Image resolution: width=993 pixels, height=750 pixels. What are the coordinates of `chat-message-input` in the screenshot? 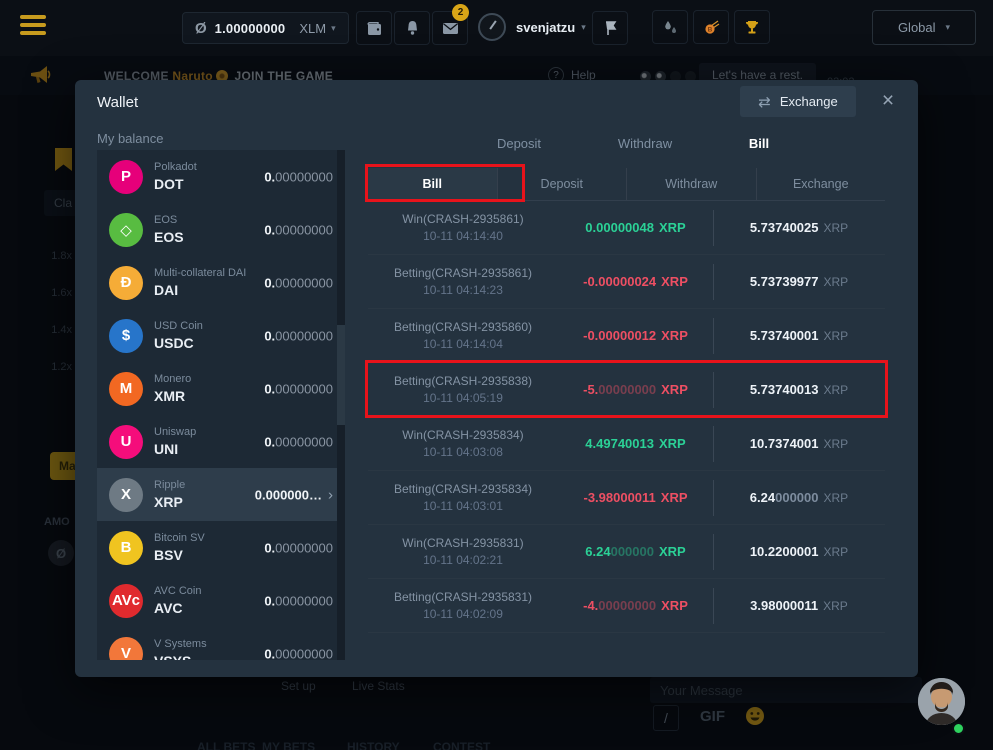 It's located at (786, 690).